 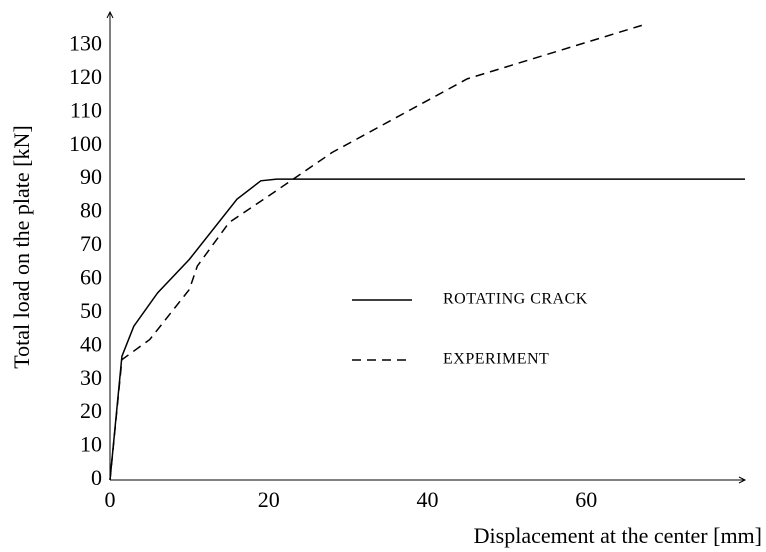 I want to click on y-tick-label: 40, so click(x=91, y=343).